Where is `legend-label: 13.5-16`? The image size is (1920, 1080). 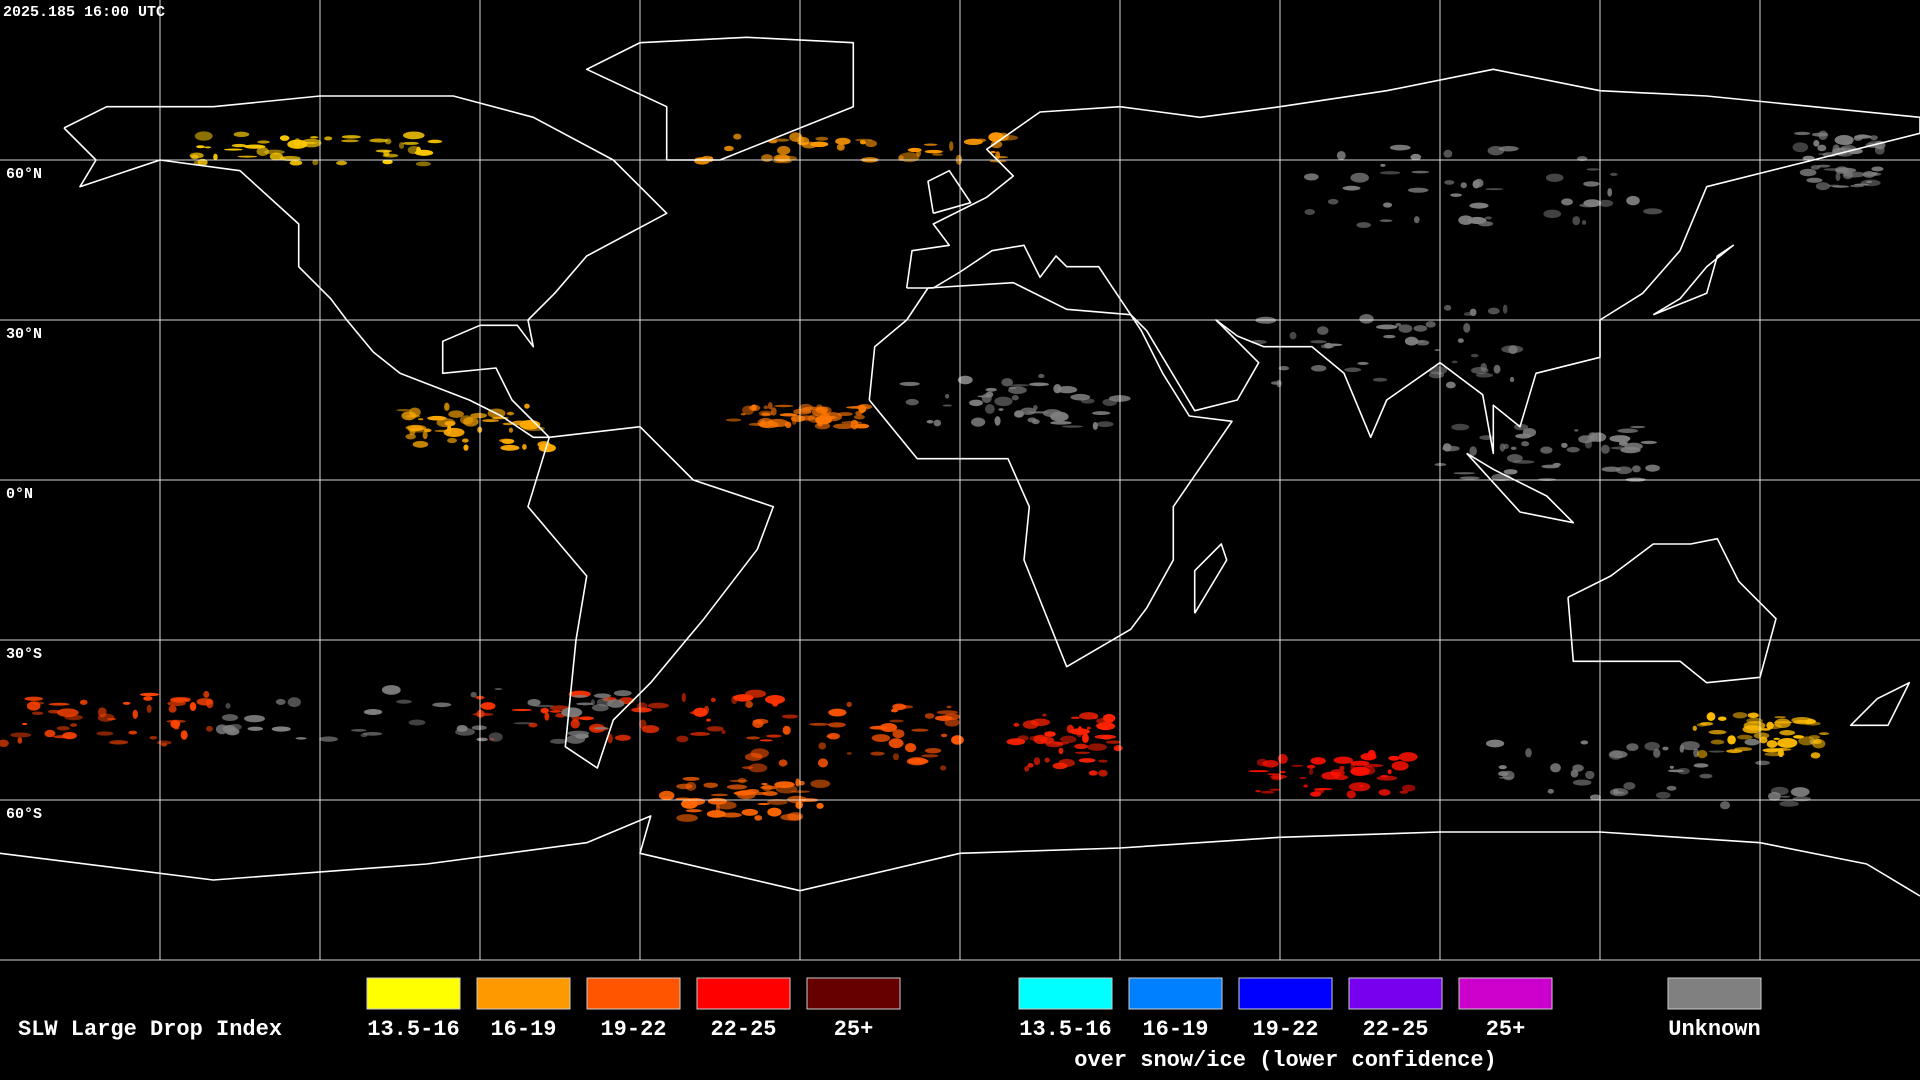
legend-label: 13.5-16 is located at coordinates (1065, 1029).